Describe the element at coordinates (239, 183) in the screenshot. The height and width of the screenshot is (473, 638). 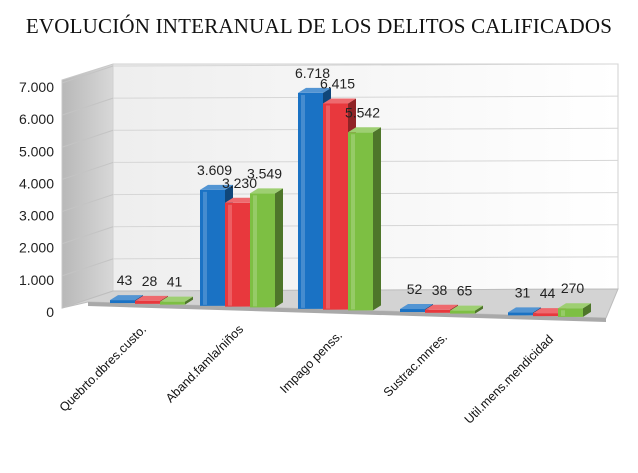
I see `data-label: 3.230` at that location.